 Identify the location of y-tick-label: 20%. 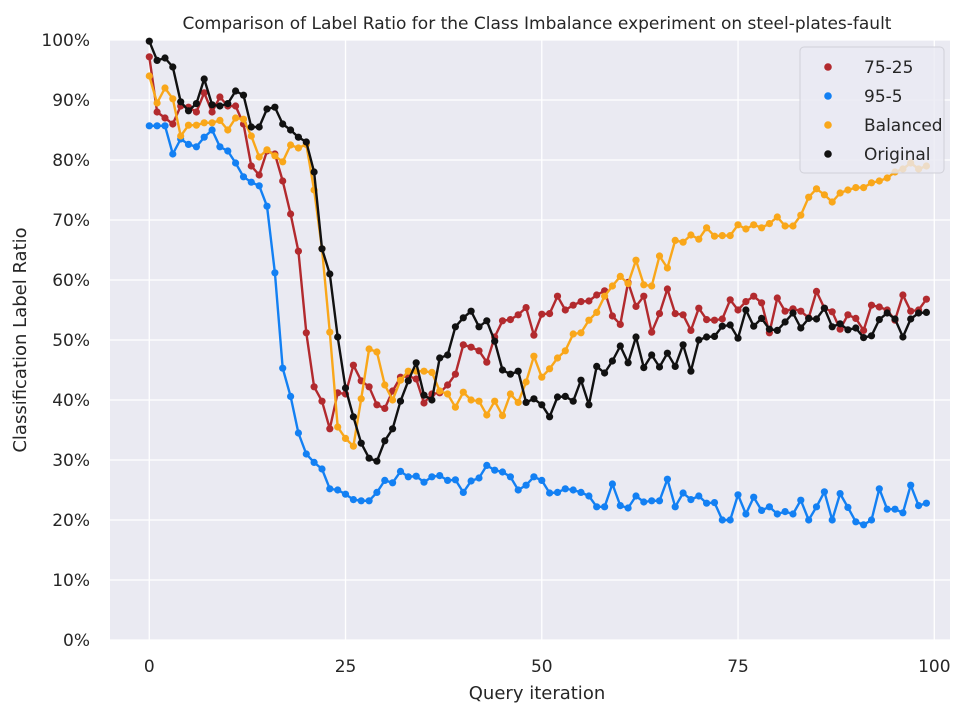
(71, 521).